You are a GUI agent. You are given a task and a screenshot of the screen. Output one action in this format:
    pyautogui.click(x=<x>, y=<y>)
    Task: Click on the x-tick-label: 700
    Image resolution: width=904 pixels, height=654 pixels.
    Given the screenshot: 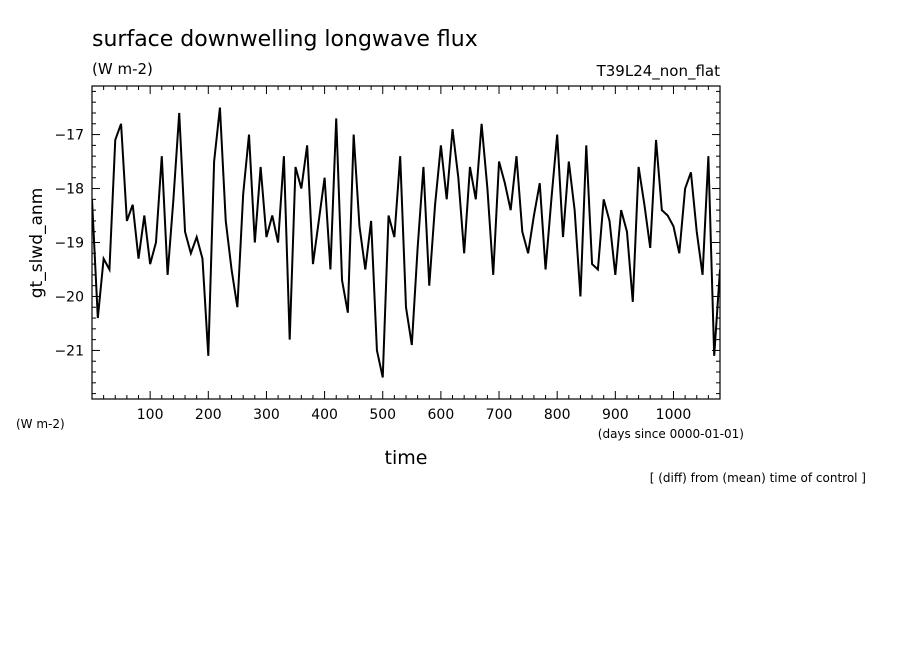 What is the action you would take?
    pyautogui.click(x=499, y=415)
    